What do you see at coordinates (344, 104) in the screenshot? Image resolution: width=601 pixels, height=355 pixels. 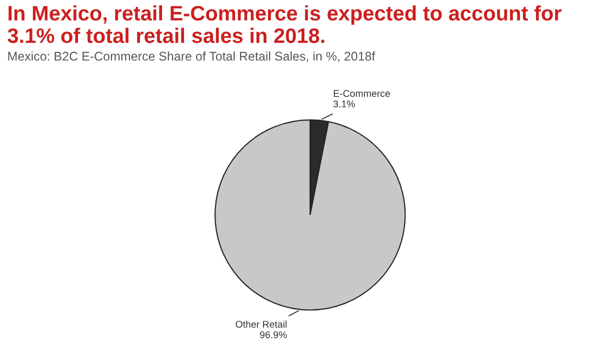 I see `data-label: 3.1%` at bounding box center [344, 104].